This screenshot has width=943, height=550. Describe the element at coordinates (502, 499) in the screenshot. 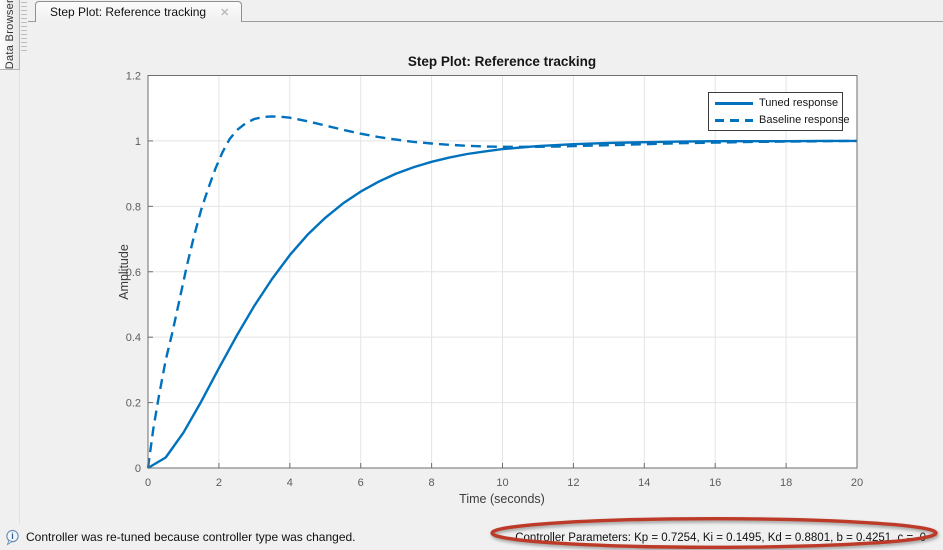

I see `x-axis-label: Time (seconds)` at that location.